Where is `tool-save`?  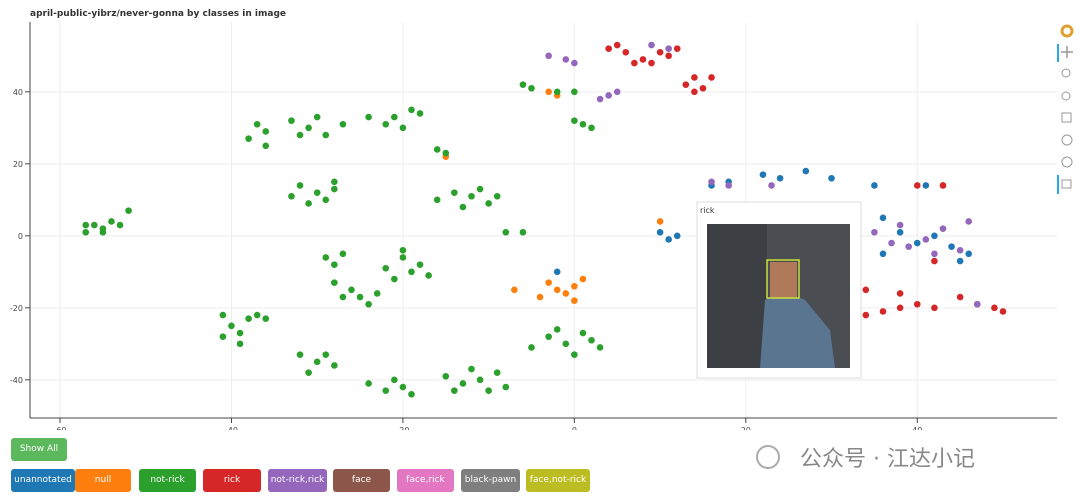 tool-save is located at coordinates (1066, 117).